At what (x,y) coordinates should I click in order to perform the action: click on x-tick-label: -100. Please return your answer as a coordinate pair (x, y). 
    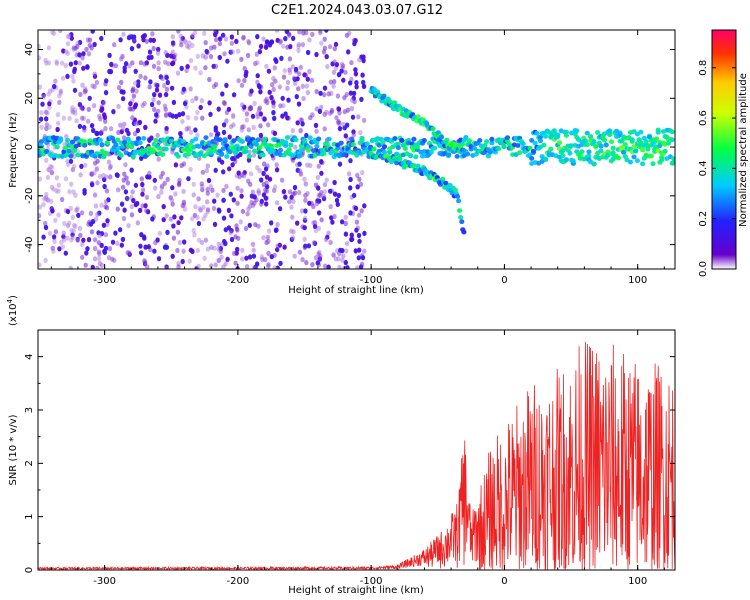
    Looking at the image, I should click on (371, 581).